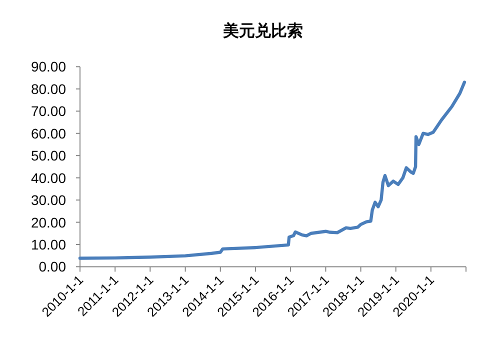 This screenshot has height=342, width=490. I want to click on y-tick-label: 90.00, so click(48, 66).